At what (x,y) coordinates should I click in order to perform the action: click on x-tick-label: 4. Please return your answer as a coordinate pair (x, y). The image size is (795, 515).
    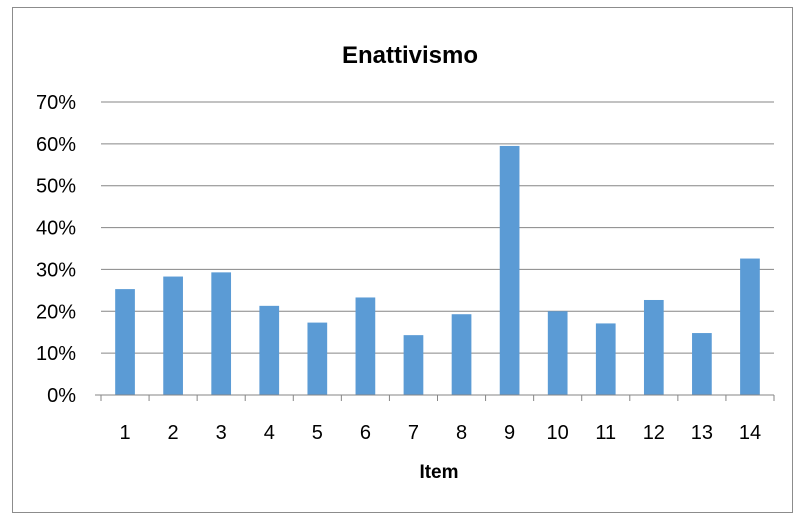
    Looking at the image, I should click on (269, 433).